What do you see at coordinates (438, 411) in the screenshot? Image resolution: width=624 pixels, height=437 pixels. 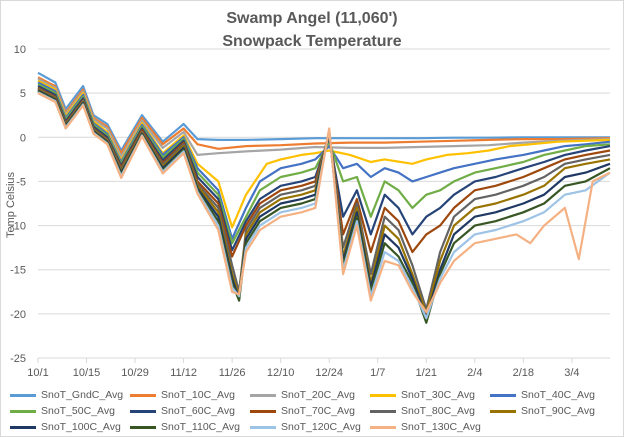 I see `legend-label: SnoT_80C_Avg` at bounding box center [438, 411].